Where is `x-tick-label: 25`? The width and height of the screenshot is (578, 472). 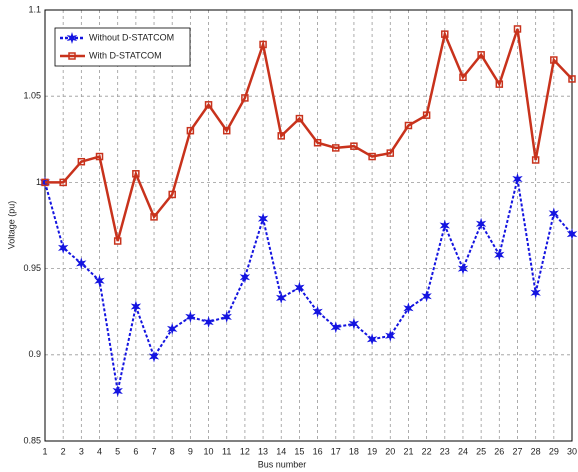
x-tick-label: 25 is located at coordinates (481, 451).